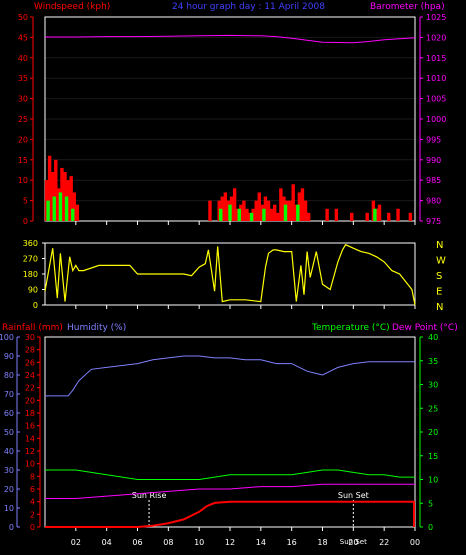 This screenshot has width=466, height=555. What do you see at coordinates (415, 542) in the screenshot?
I see `p3-xtick-label-11: 00` at bounding box center [415, 542].